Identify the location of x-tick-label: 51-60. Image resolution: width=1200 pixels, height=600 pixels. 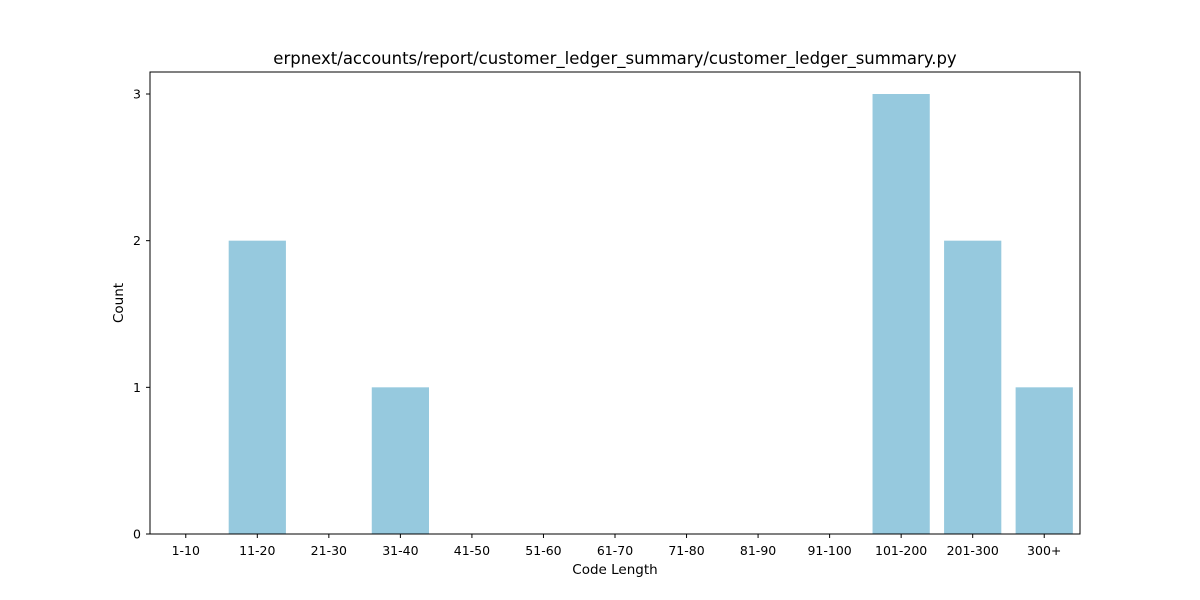
(543, 550).